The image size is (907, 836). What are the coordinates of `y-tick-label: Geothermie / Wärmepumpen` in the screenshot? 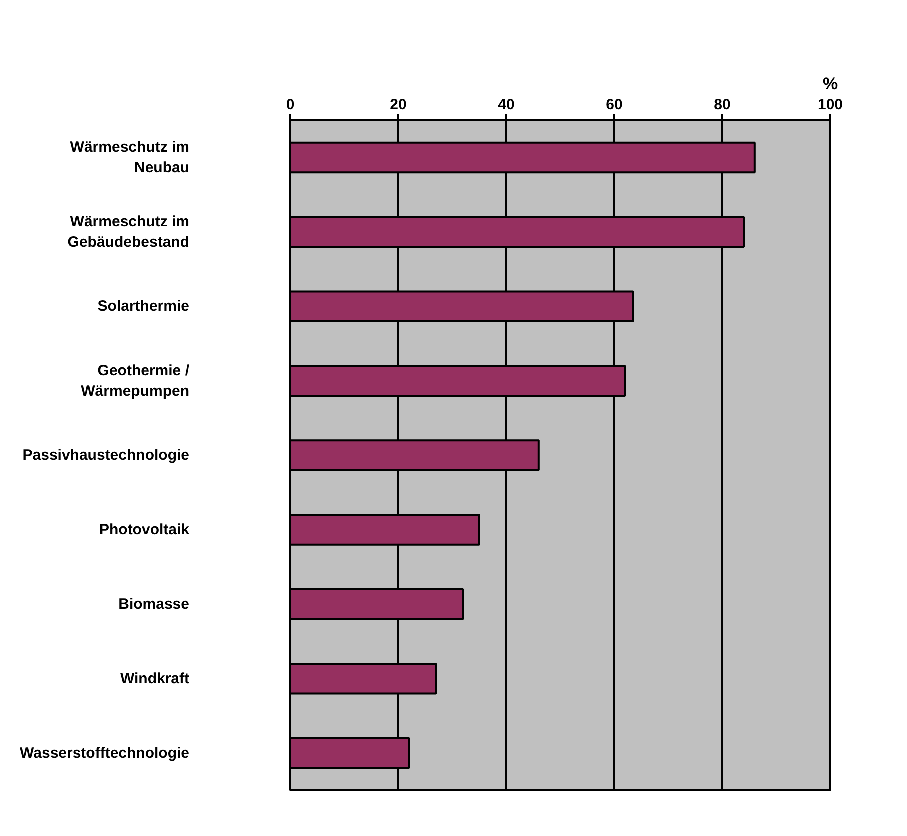 It's located at (135, 381).